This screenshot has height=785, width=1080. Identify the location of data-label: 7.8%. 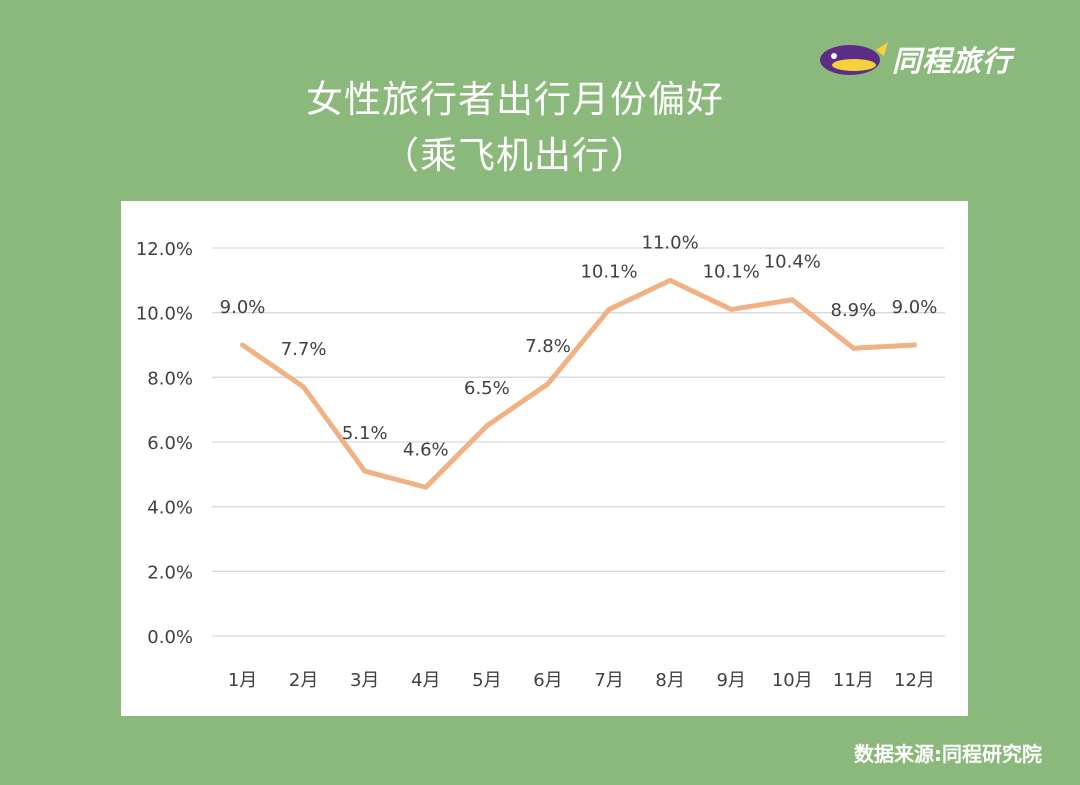
(548, 346).